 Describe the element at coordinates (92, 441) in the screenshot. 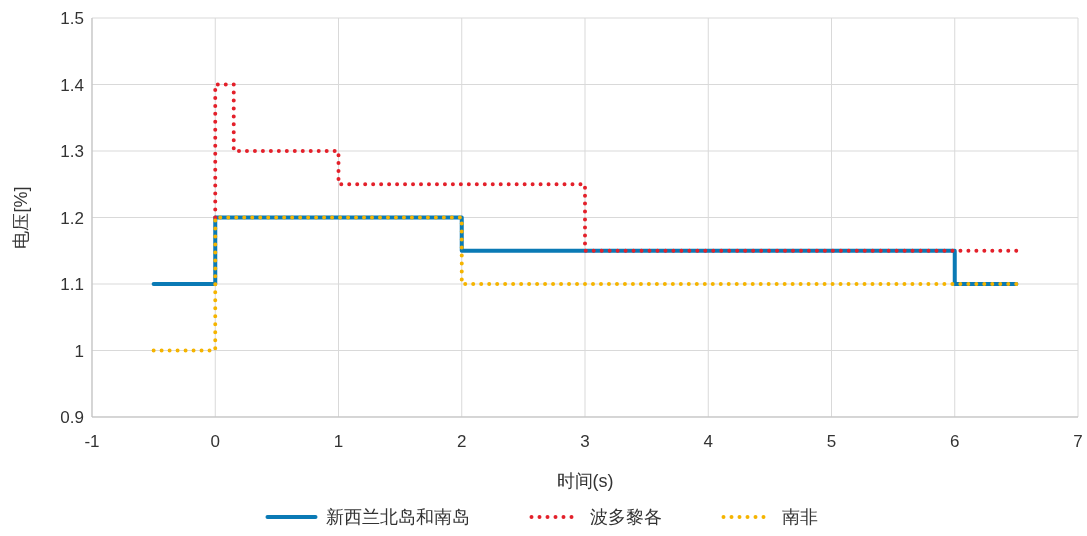

I see `x-tick-label: -1` at that location.